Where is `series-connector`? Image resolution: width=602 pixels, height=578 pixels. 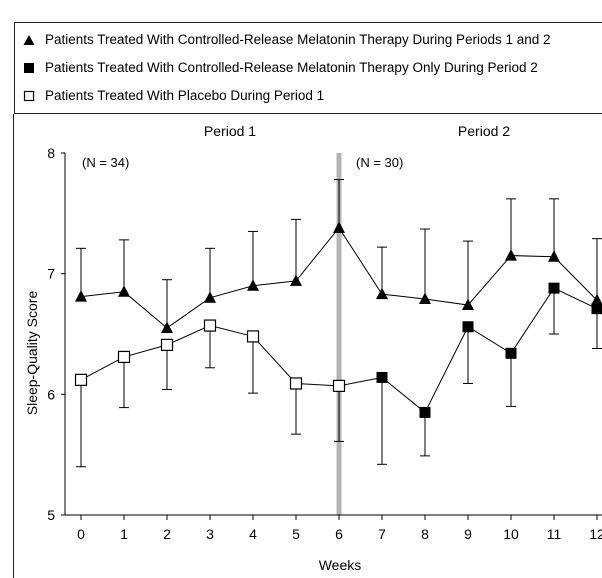 series-connector is located at coordinates (360, 381).